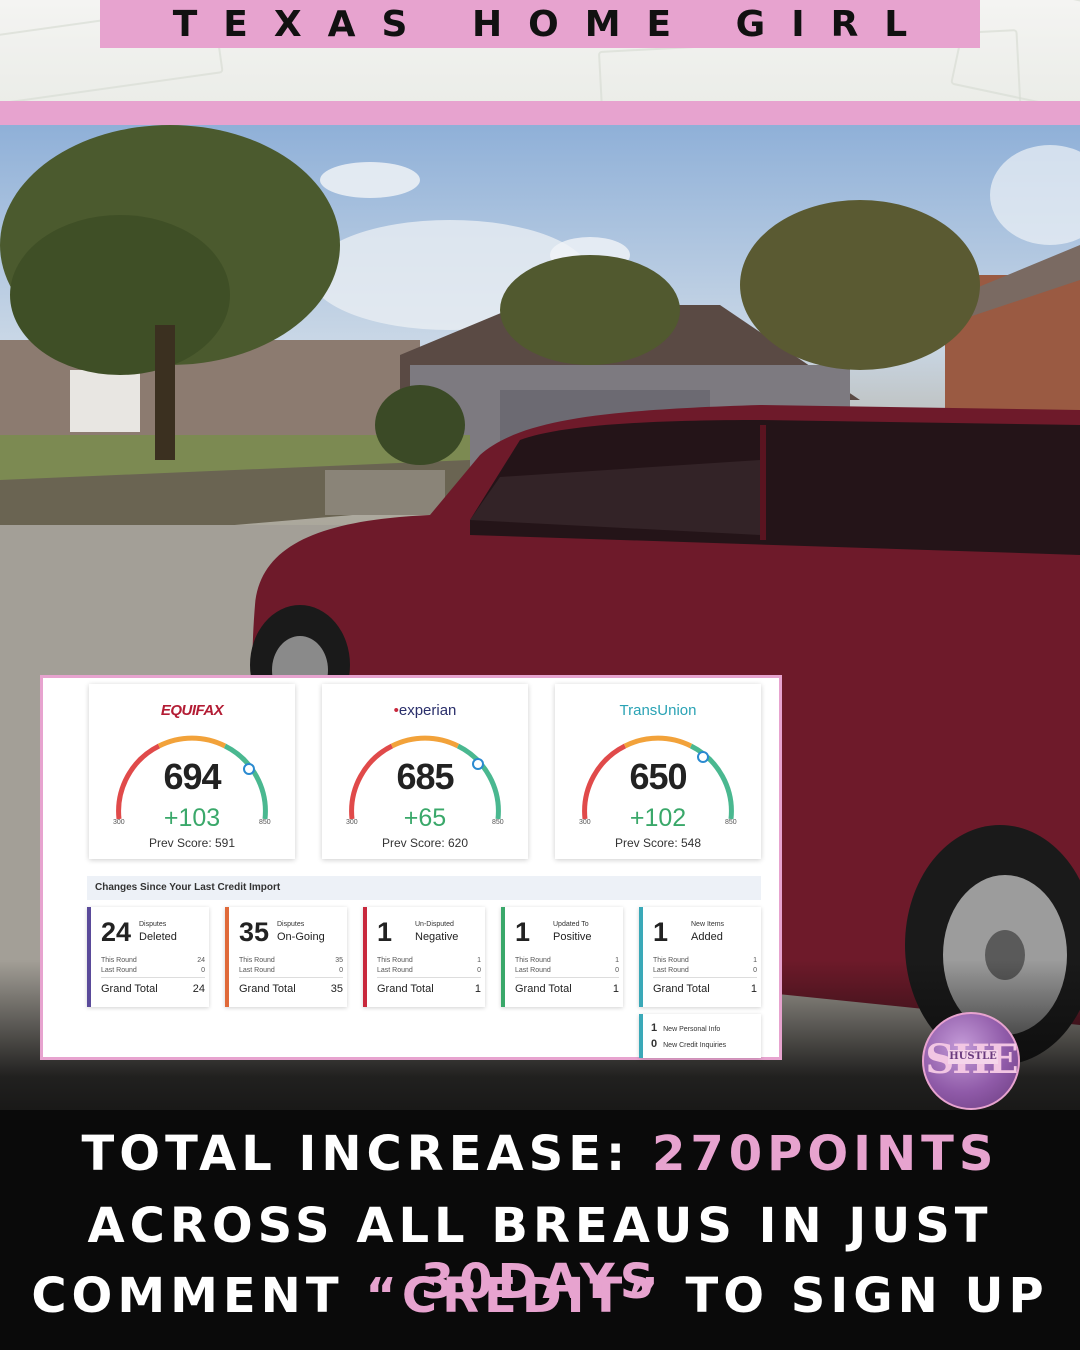 The height and width of the screenshot is (1350, 1080). What do you see at coordinates (686, 1028) in the screenshot?
I see `new-personal-info: 1 New Personal Info` at bounding box center [686, 1028].